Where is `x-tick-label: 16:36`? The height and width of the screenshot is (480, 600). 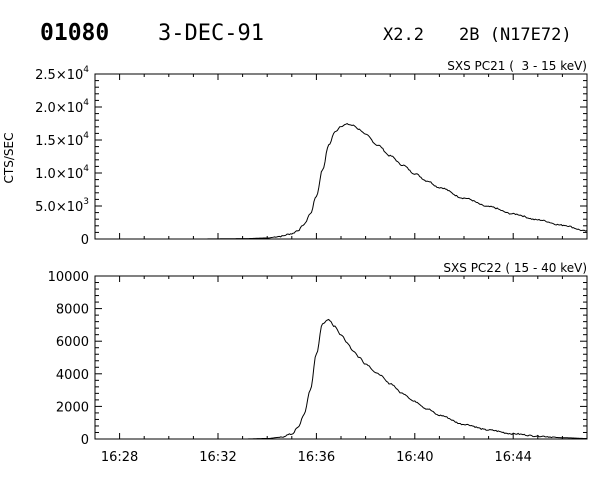
x-tick-label: 16:36 is located at coordinates (316, 457).